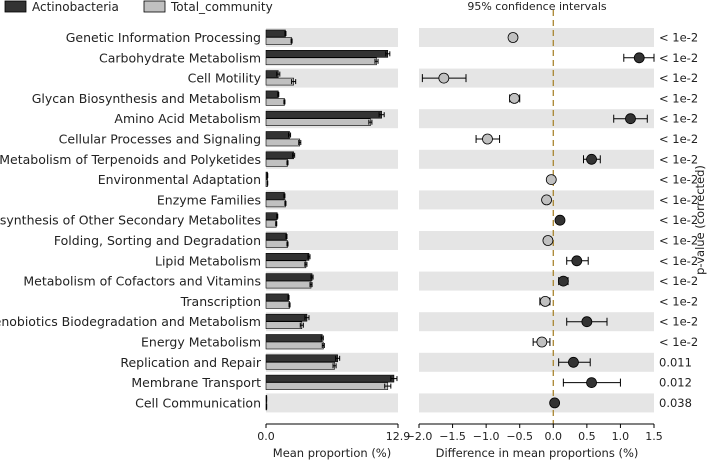 This screenshot has width=708, height=462. I want to click on difference-tick-label: −0.5, so click(519, 436).